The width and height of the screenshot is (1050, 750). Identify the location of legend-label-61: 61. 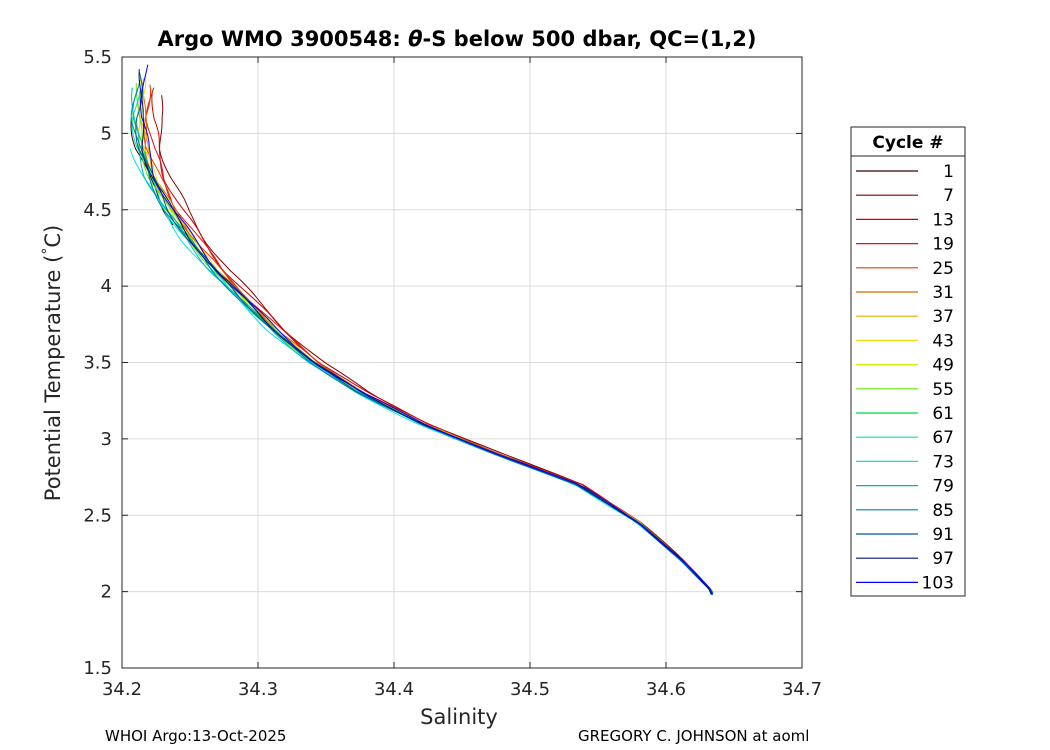
(943, 414).